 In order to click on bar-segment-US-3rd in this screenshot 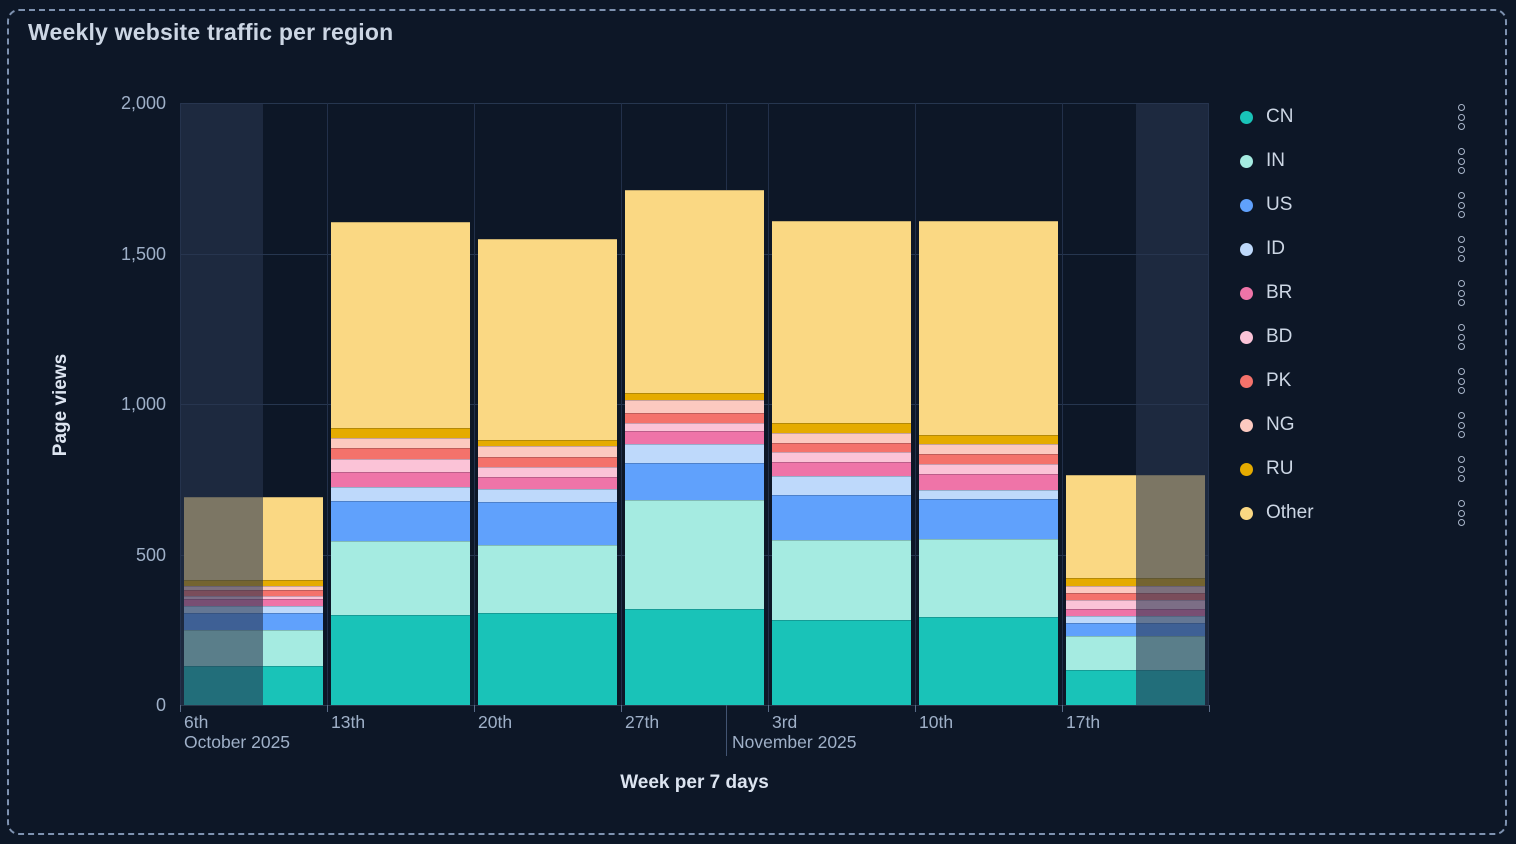, I will do `click(841, 517)`.